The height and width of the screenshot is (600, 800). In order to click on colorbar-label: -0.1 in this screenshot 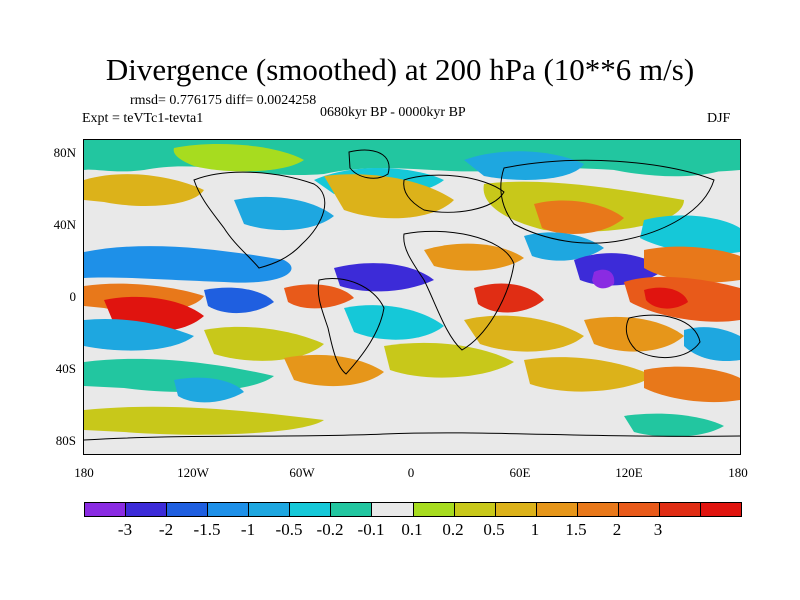, I will do `click(371, 529)`.